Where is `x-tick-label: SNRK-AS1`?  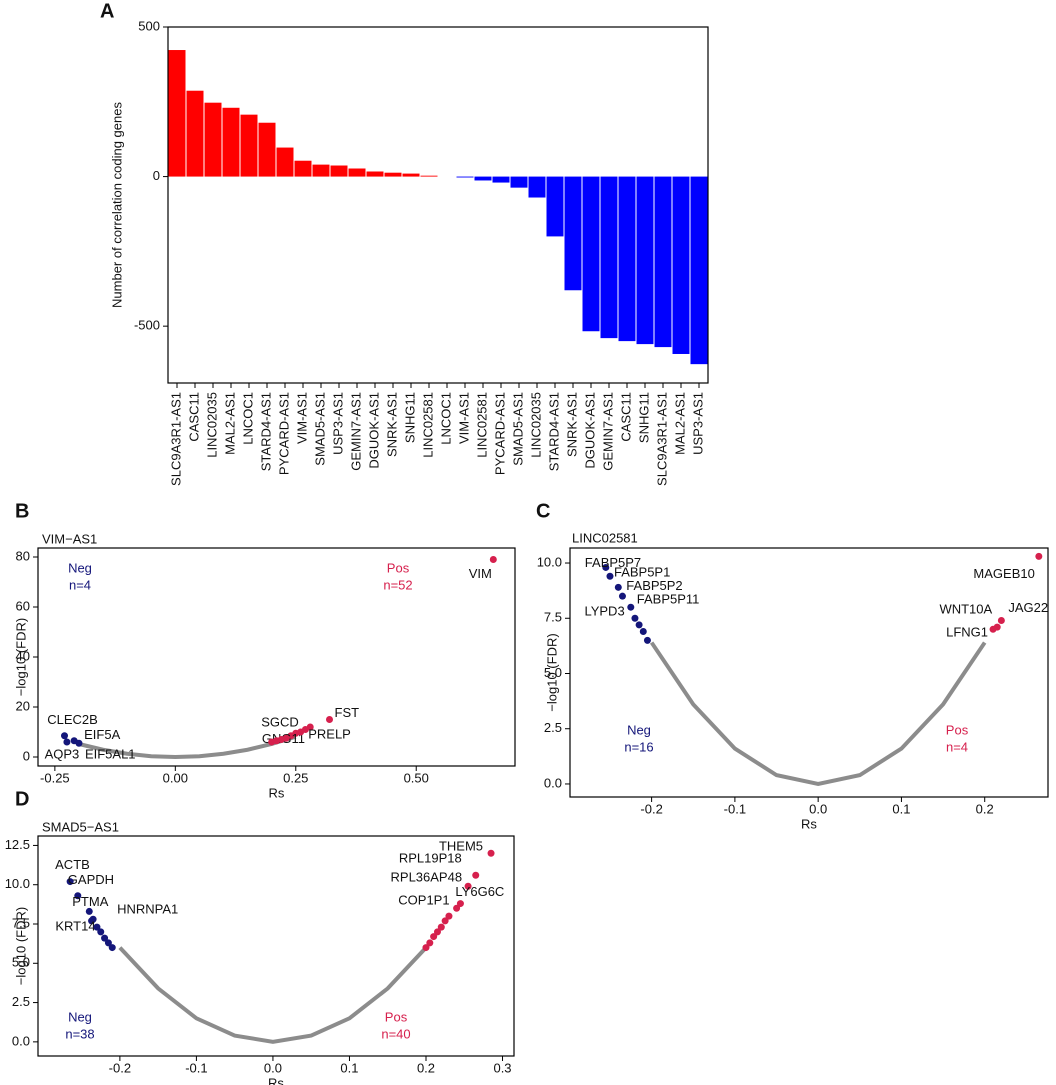
x-tick-label: SNRK-AS1 is located at coordinates (571, 424).